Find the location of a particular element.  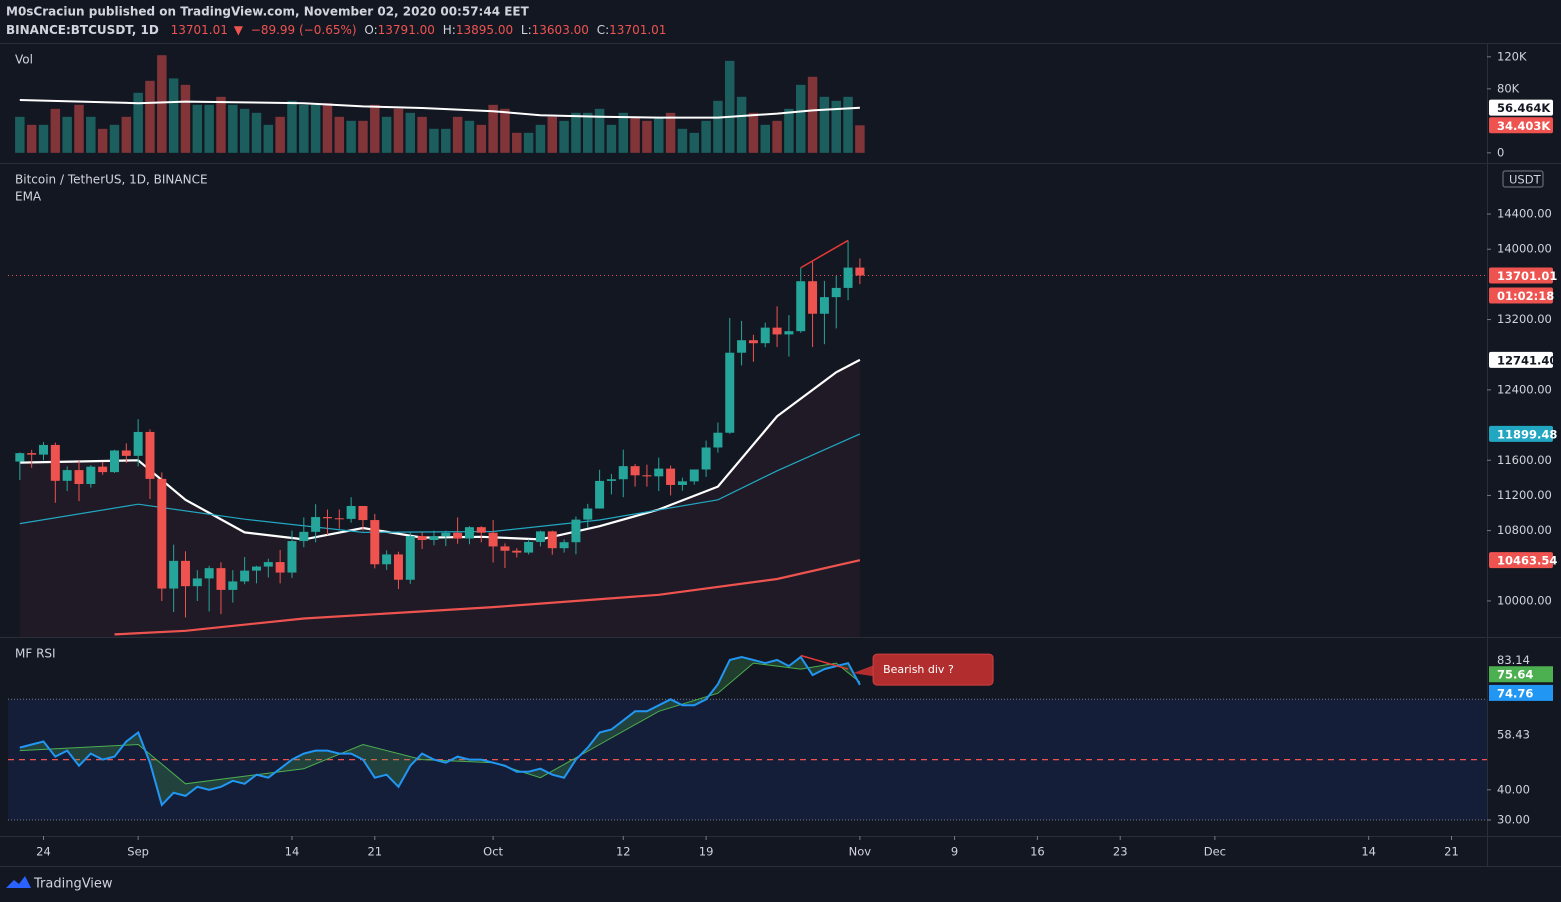

ohlc-label: O: is located at coordinates (370, 30).